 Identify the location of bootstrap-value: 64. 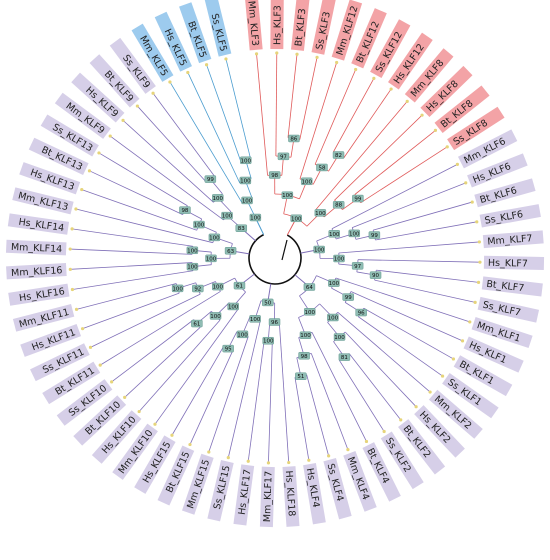
(309, 288).